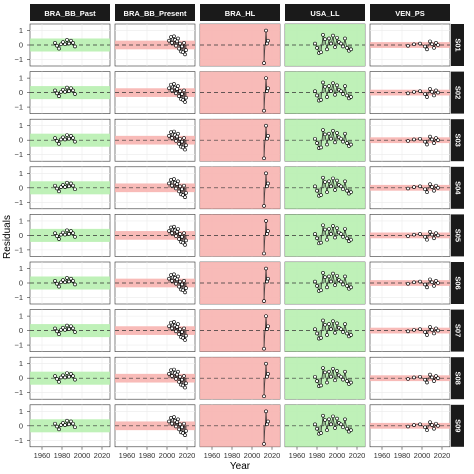 The height and width of the screenshot is (474, 474). I want to click on row-strip-s04, so click(457, 187).